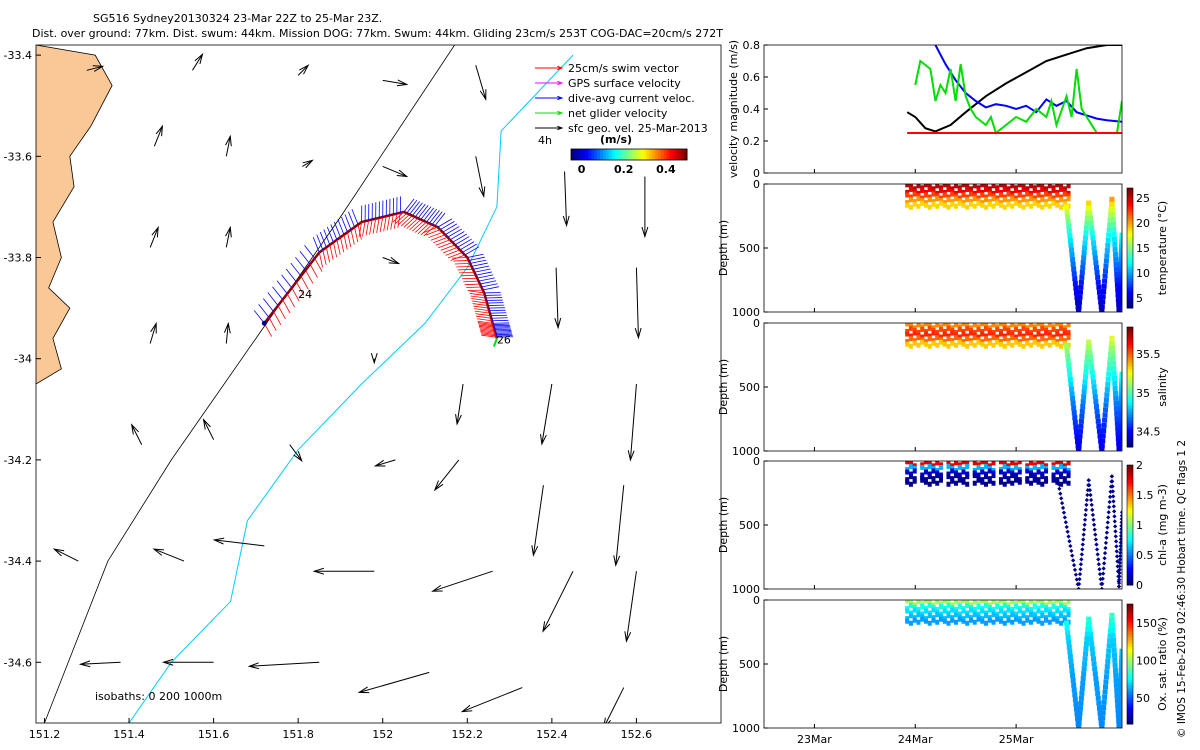 The image size is (1200, 750). Describe the element at coordinates (228, 231) in the screenshot. I see `geo-velocity-head` at that location.